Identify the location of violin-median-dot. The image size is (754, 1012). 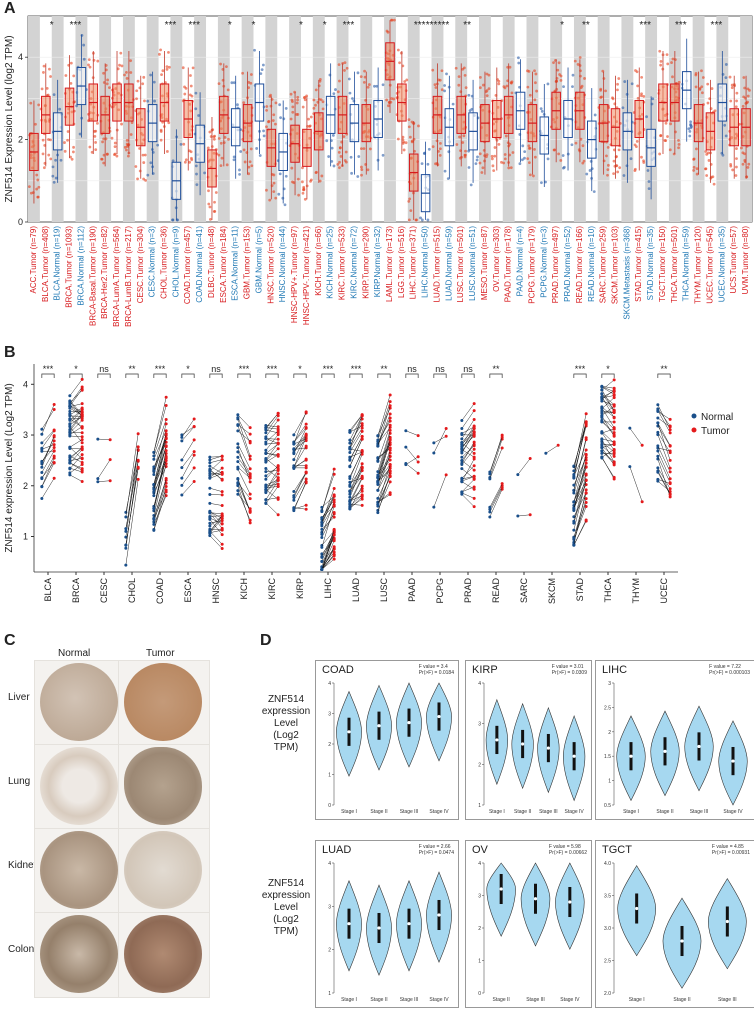
(501, 889).